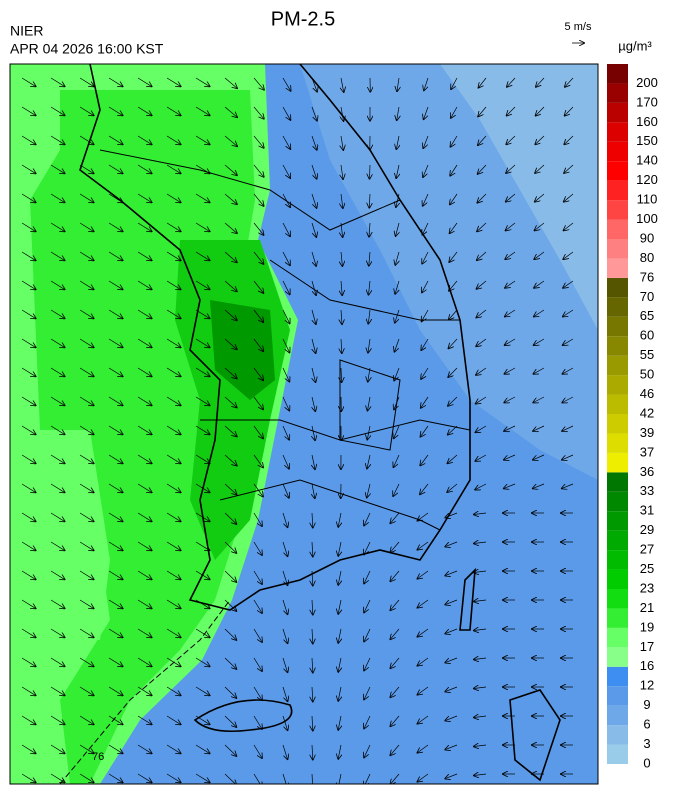 The width and height of the screenshot is (673, 800). Describe the element at coordinates (647, 412) in the screenshot. I see `colorbar-label: 42` at that location.